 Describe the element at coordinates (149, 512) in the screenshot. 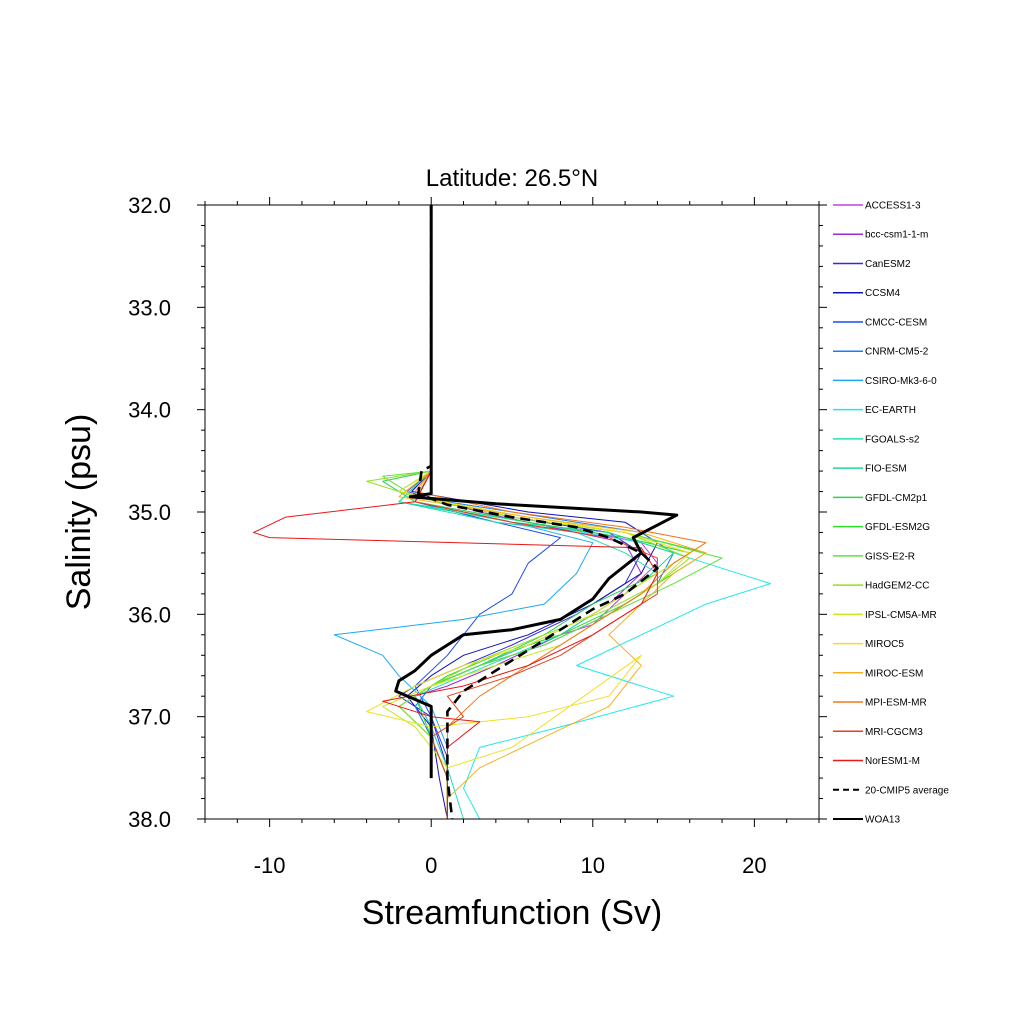

I see `y-tick-label: 35.0` at that location.